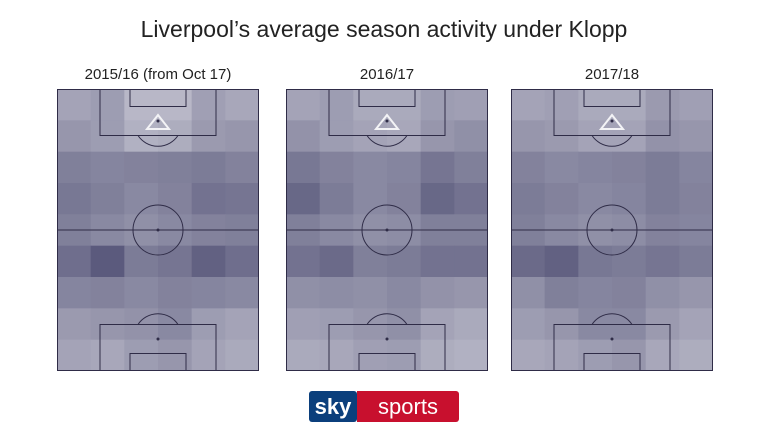  What do you see at coordinates (158, 74) in the screenshot?
I see `panel-title-1: 2015/16 (from Oct 17)` at bounding box center [158, 74].